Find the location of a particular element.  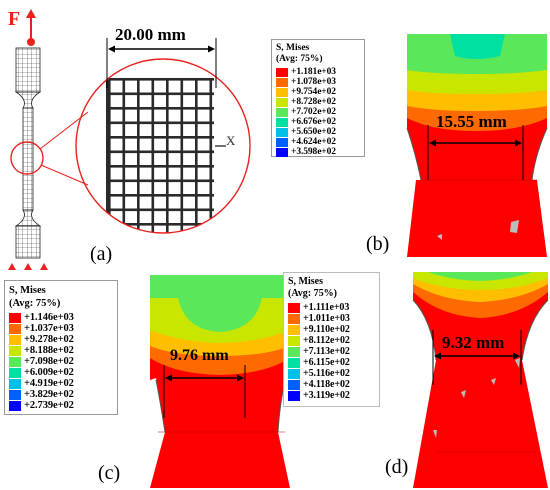

panel-label-c: (c) is located at coordinates (109, 473).